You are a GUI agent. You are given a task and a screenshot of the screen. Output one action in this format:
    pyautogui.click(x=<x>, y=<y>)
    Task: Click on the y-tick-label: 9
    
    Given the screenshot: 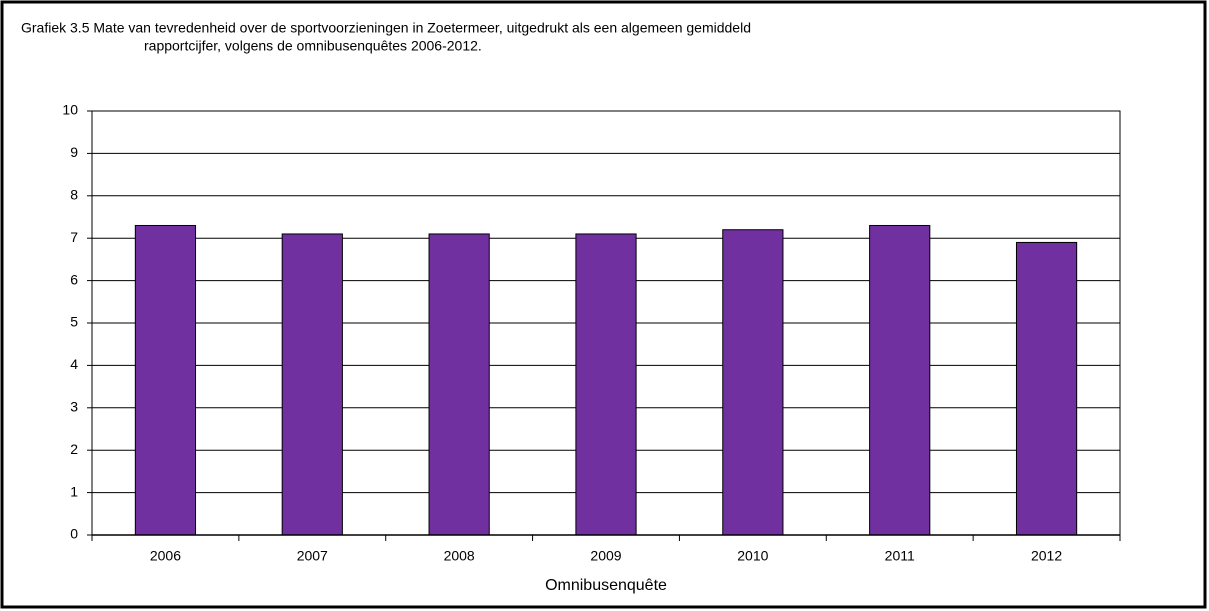 What is the action you would take?
    pyautogui.click(x=74, y=152)
    